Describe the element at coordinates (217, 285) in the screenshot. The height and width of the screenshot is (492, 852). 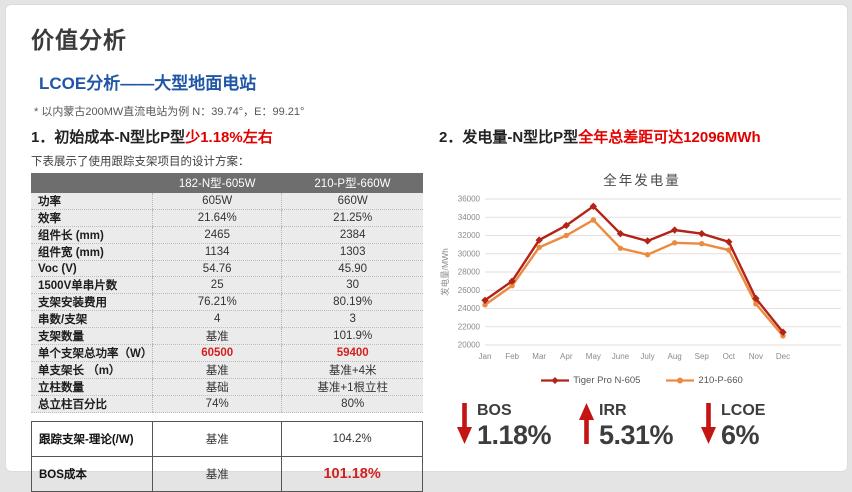
I see `row-value: 25` at that location.